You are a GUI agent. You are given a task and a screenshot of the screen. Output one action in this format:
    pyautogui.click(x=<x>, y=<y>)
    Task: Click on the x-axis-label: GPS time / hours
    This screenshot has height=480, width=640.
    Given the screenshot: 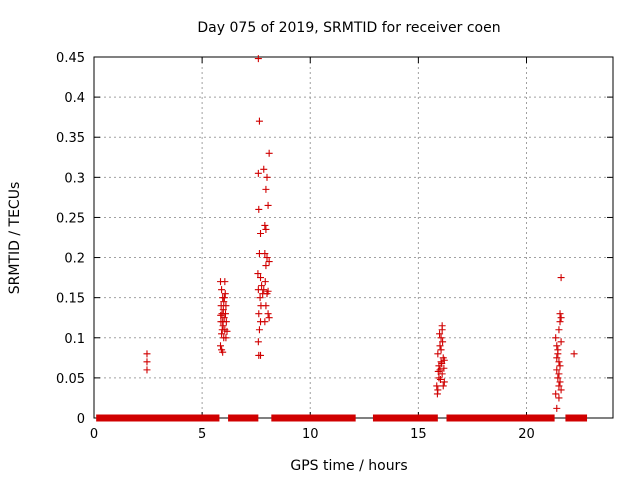 What is the action you would take?
    pyautogui.click(x=348, y=466)
    